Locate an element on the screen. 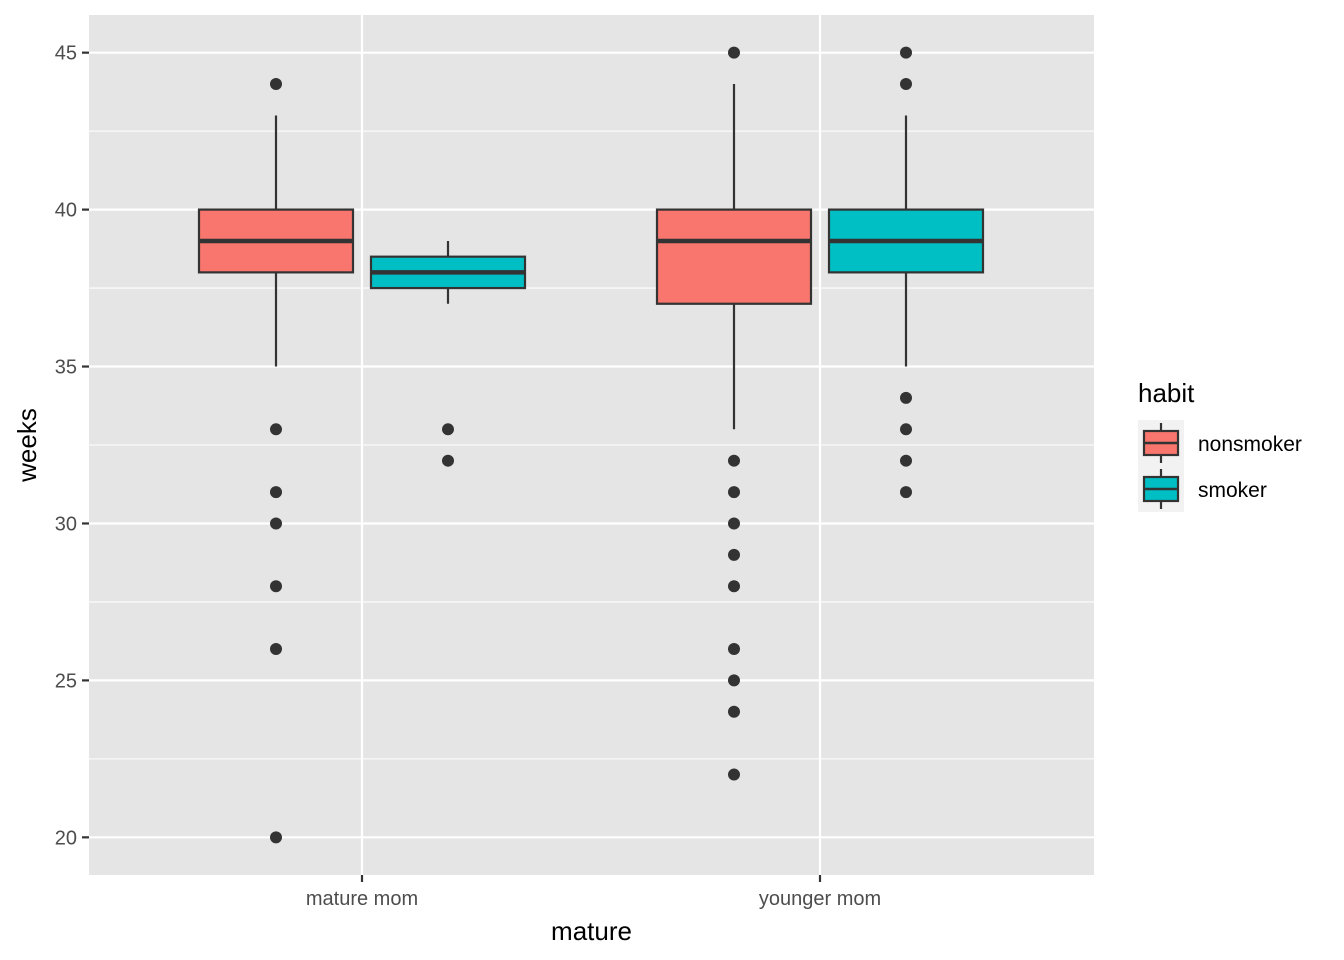 The width and height of the screenshot is (1344, 960). legend-item-smoker: smoker is located at coordinates (1204, 489).